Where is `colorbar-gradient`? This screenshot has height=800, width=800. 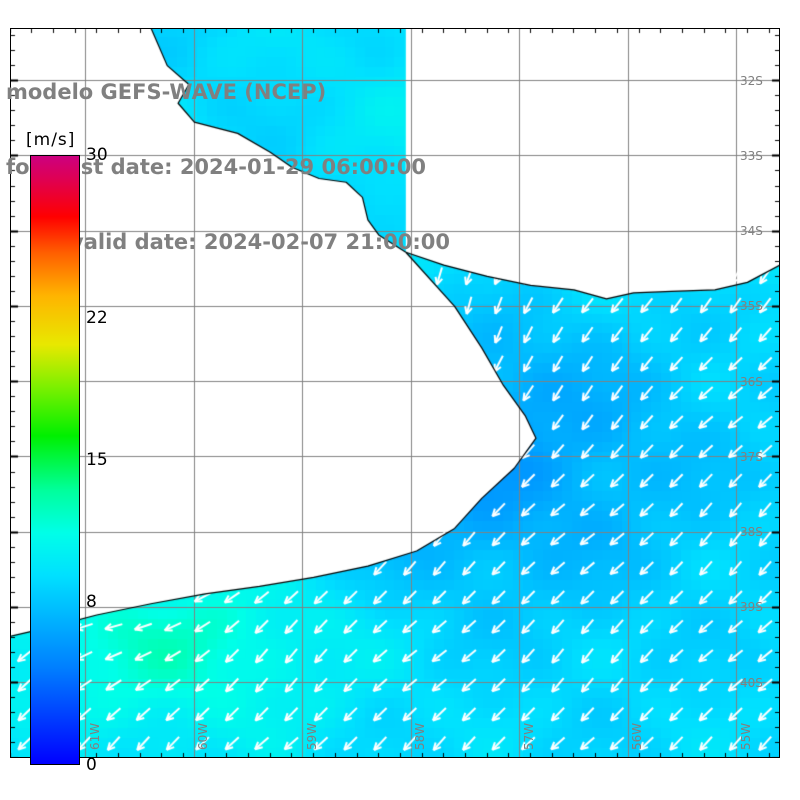 colorbar-gradient is located at coordinates (55, 460).